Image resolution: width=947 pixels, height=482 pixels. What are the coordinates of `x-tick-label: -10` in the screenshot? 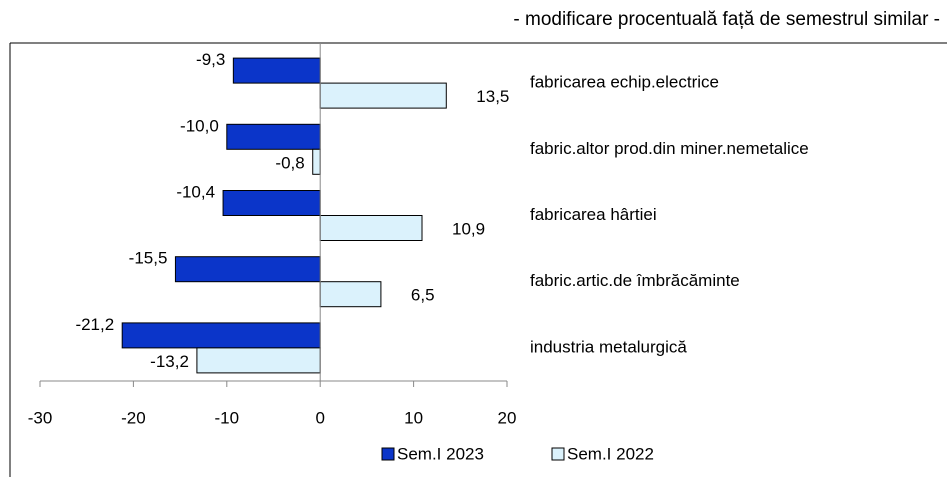 It's located at (227, 417).